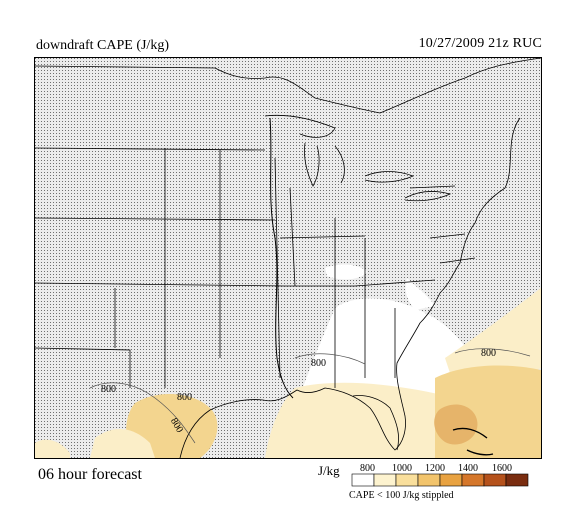 This screenshot has width=575, height=532. I want to click on contour-atlantic, so click(492, 352).